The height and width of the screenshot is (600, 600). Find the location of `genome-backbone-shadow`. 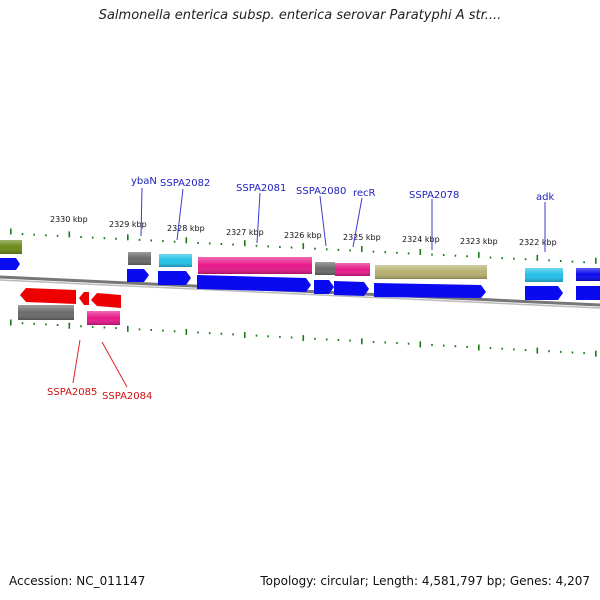

genome-backbone-shadow is located at coordinates (300, 294).